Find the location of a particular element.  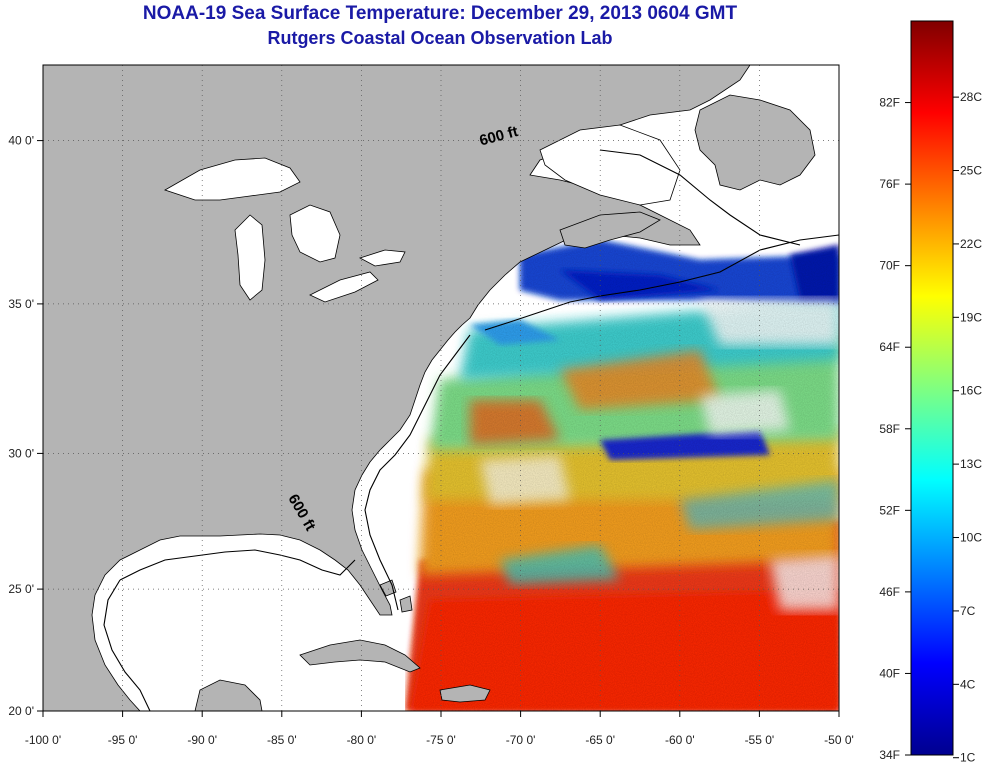

lon-tick-label: -85 0' is located at coordinates (282, 740).